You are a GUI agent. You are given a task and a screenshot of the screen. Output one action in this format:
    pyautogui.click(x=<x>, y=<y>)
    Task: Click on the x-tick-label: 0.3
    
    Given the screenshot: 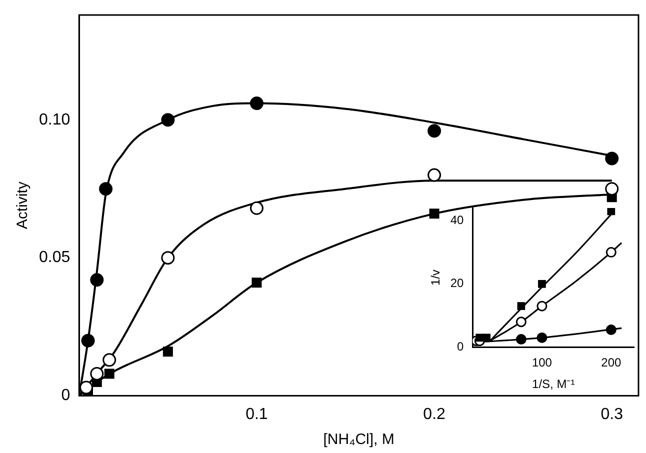 What is the action you would take?
    pyautogui.click(x=612, y=414)
    